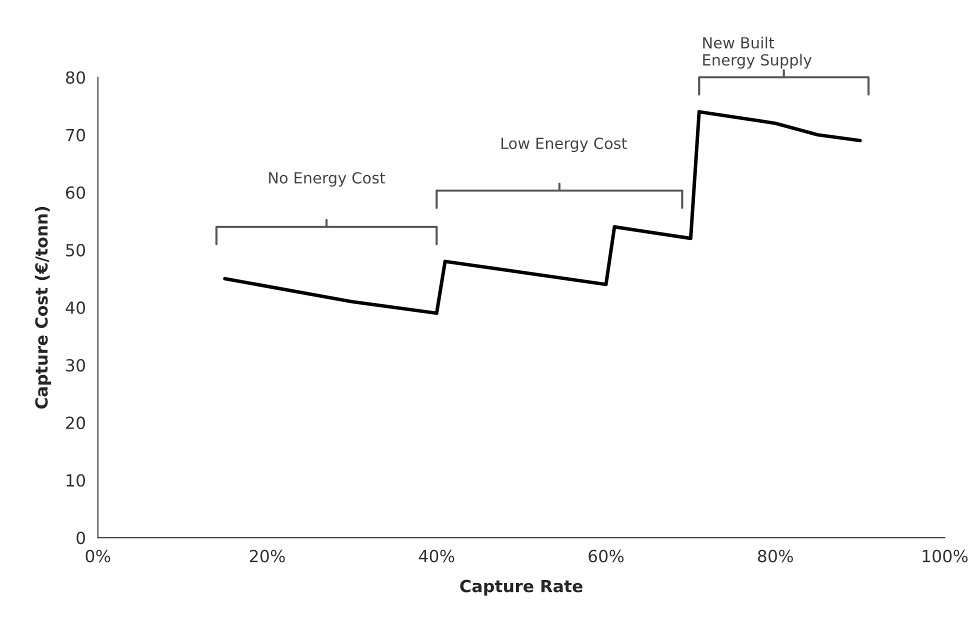 This screenshot has height=618, width=979. What do you see at coordinates (98, 556) in the screenshot?
I see `x-tick-label: 0%` at bounding box center [98, 556].